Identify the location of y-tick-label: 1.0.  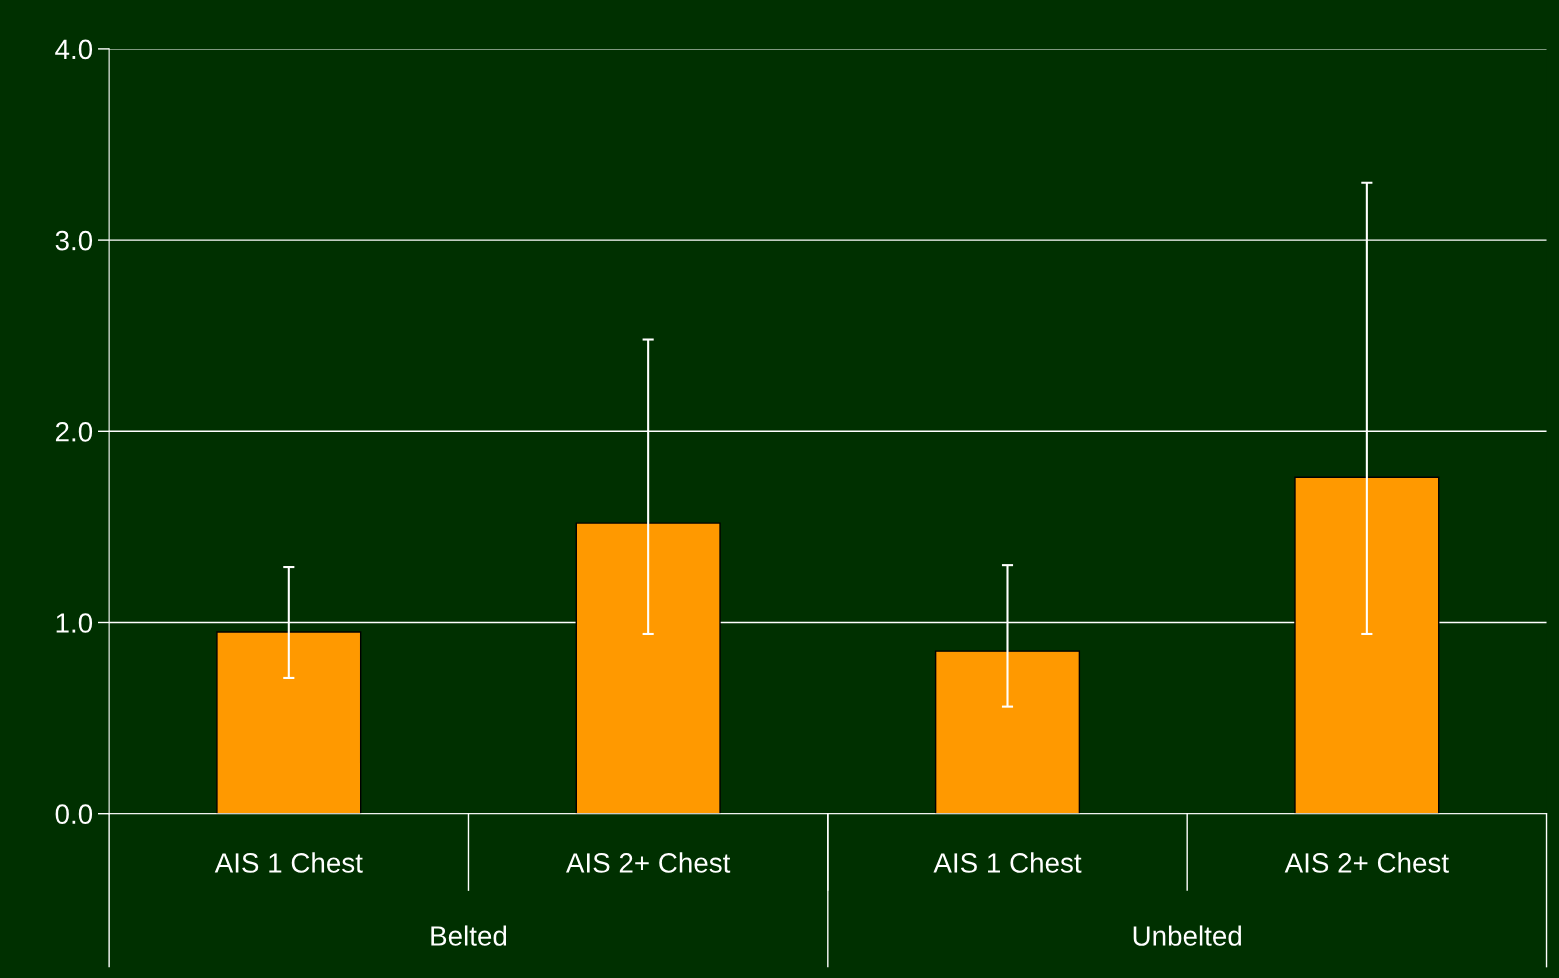
(74, 623).